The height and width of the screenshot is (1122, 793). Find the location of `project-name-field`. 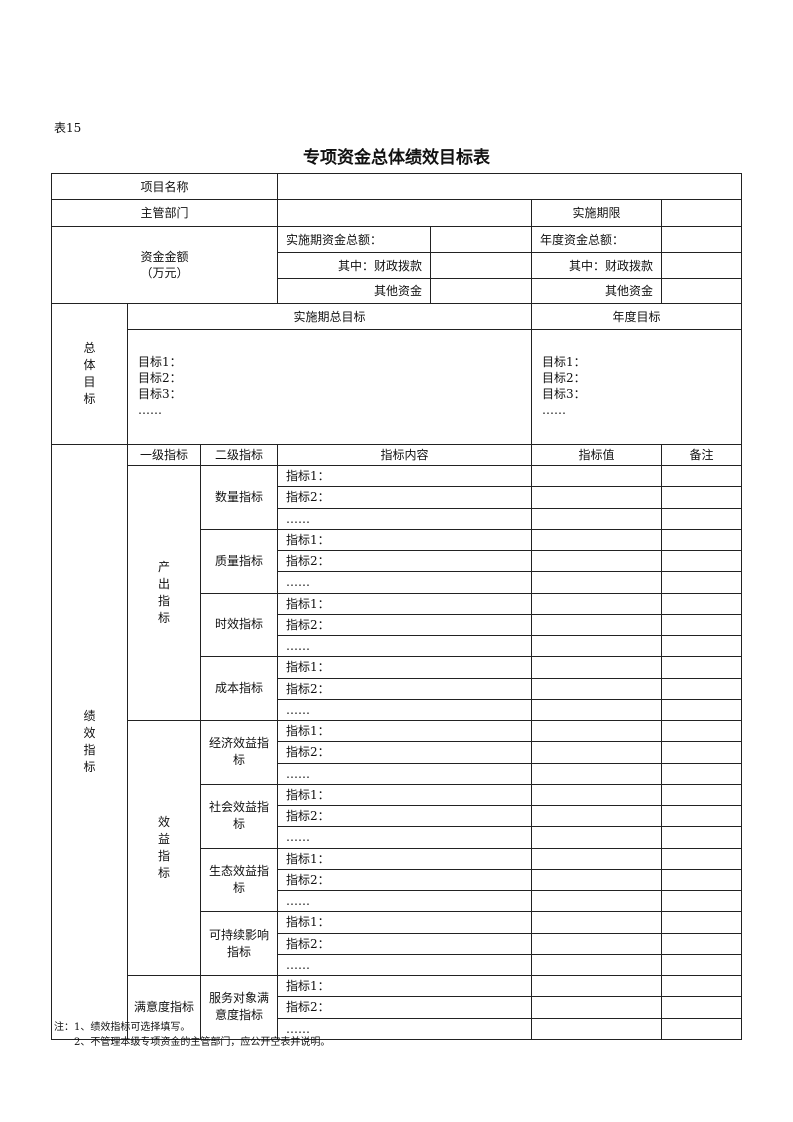

project-name-field is located at coordinates (510, 186).